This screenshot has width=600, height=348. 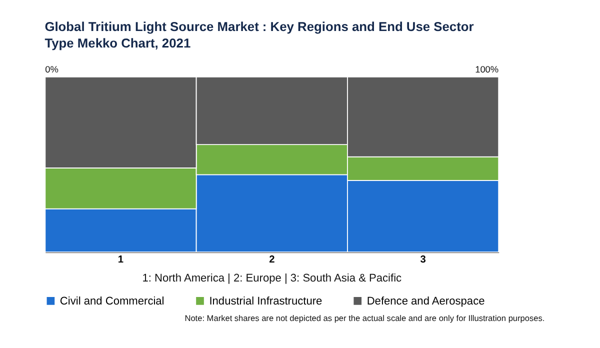 I want to click on chart-title: Global Tritium Light Source Market : Key Regions and End Use Sector Type Mekko Chart, 2021, so click(x=259, y=34).